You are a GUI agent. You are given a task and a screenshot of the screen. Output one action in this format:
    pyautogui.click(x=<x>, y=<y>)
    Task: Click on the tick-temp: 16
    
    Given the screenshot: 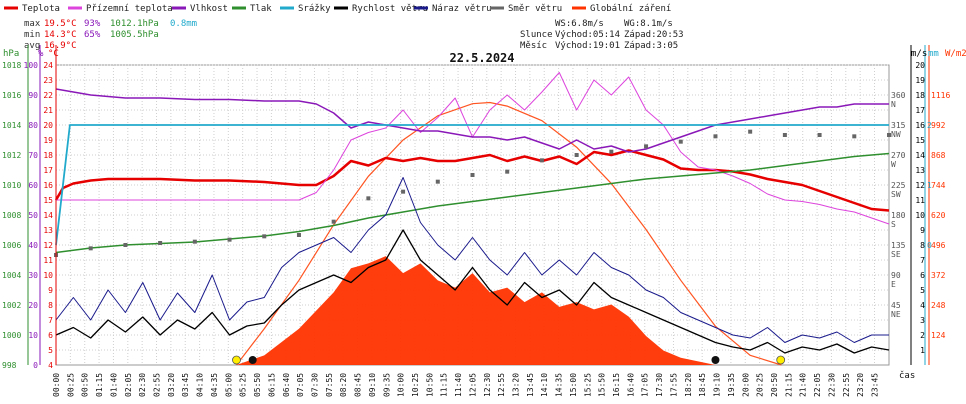 What is the action you would take?
    pyautogui.click(x=48, y=185)
    